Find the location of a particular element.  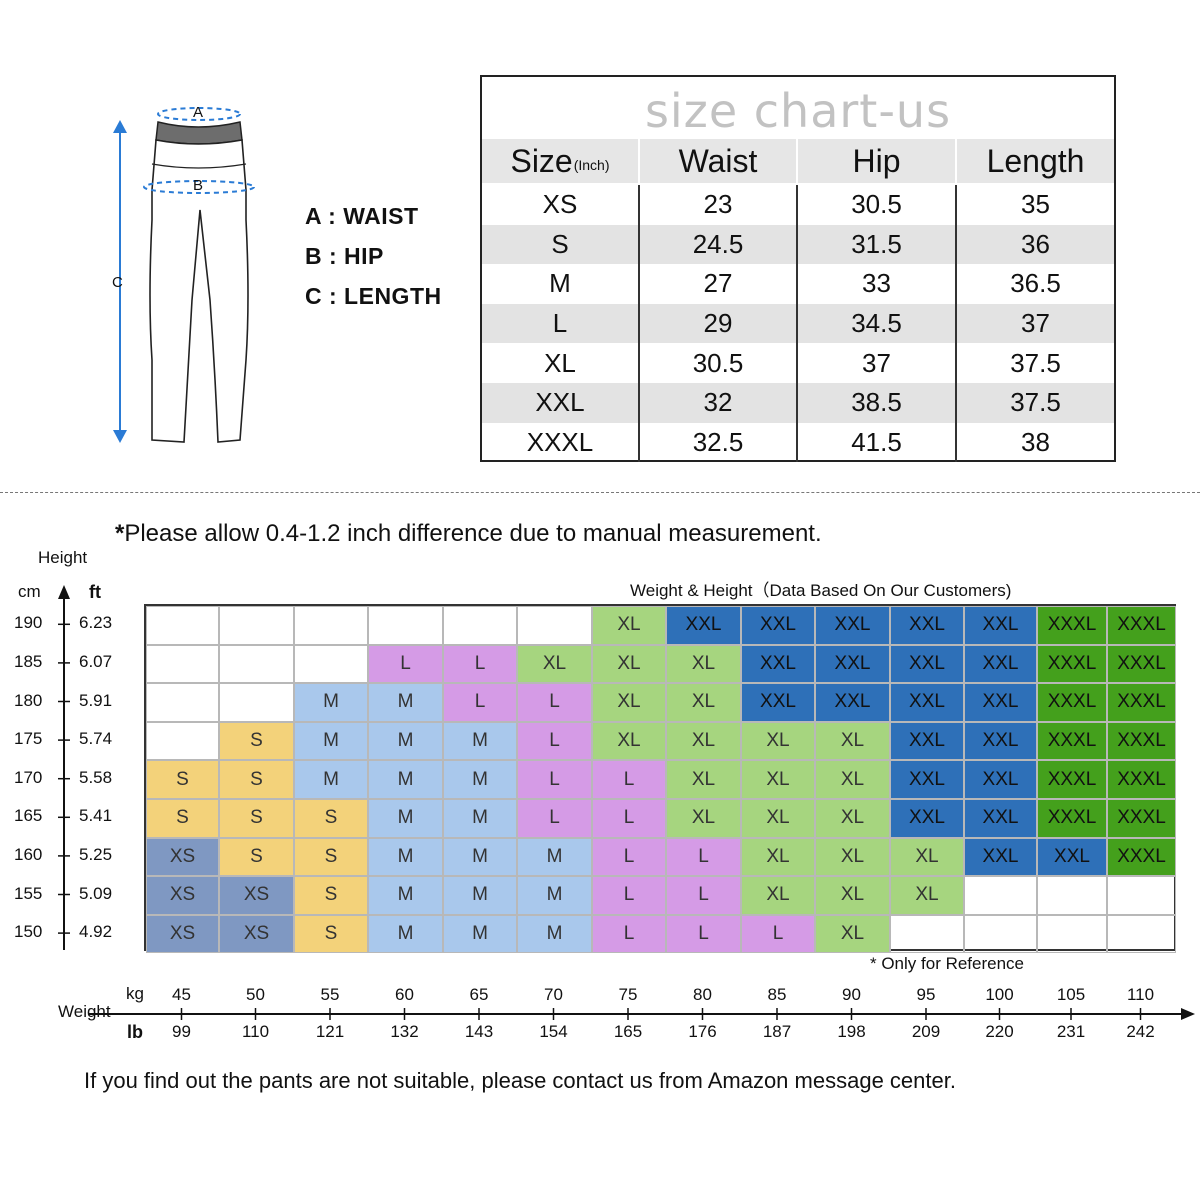

x-tick-kg: 90 is located at coordinates (851, 994).